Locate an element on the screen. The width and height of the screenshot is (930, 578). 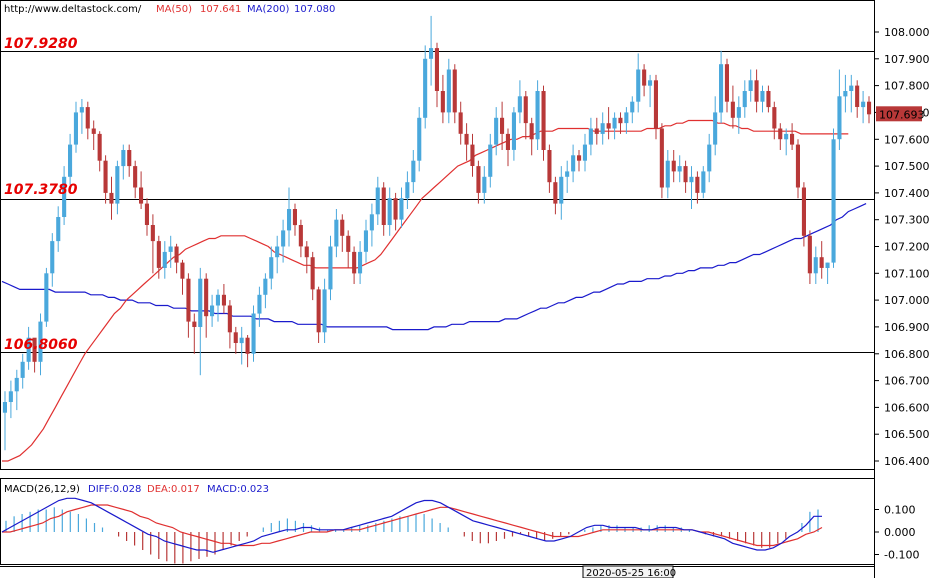
macd-tick-label: 0.100 is located at coordinates (900, 510).